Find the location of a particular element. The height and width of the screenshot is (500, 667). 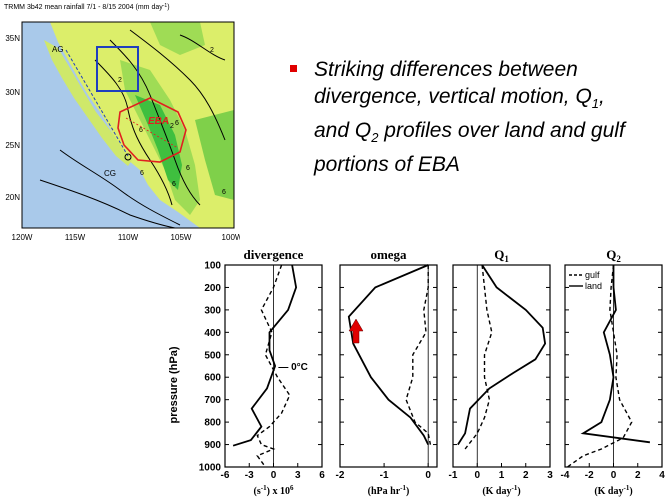

contour-labels: 2 6 6 2 6 6 6 2 6 is located at coordinates (172, 121).